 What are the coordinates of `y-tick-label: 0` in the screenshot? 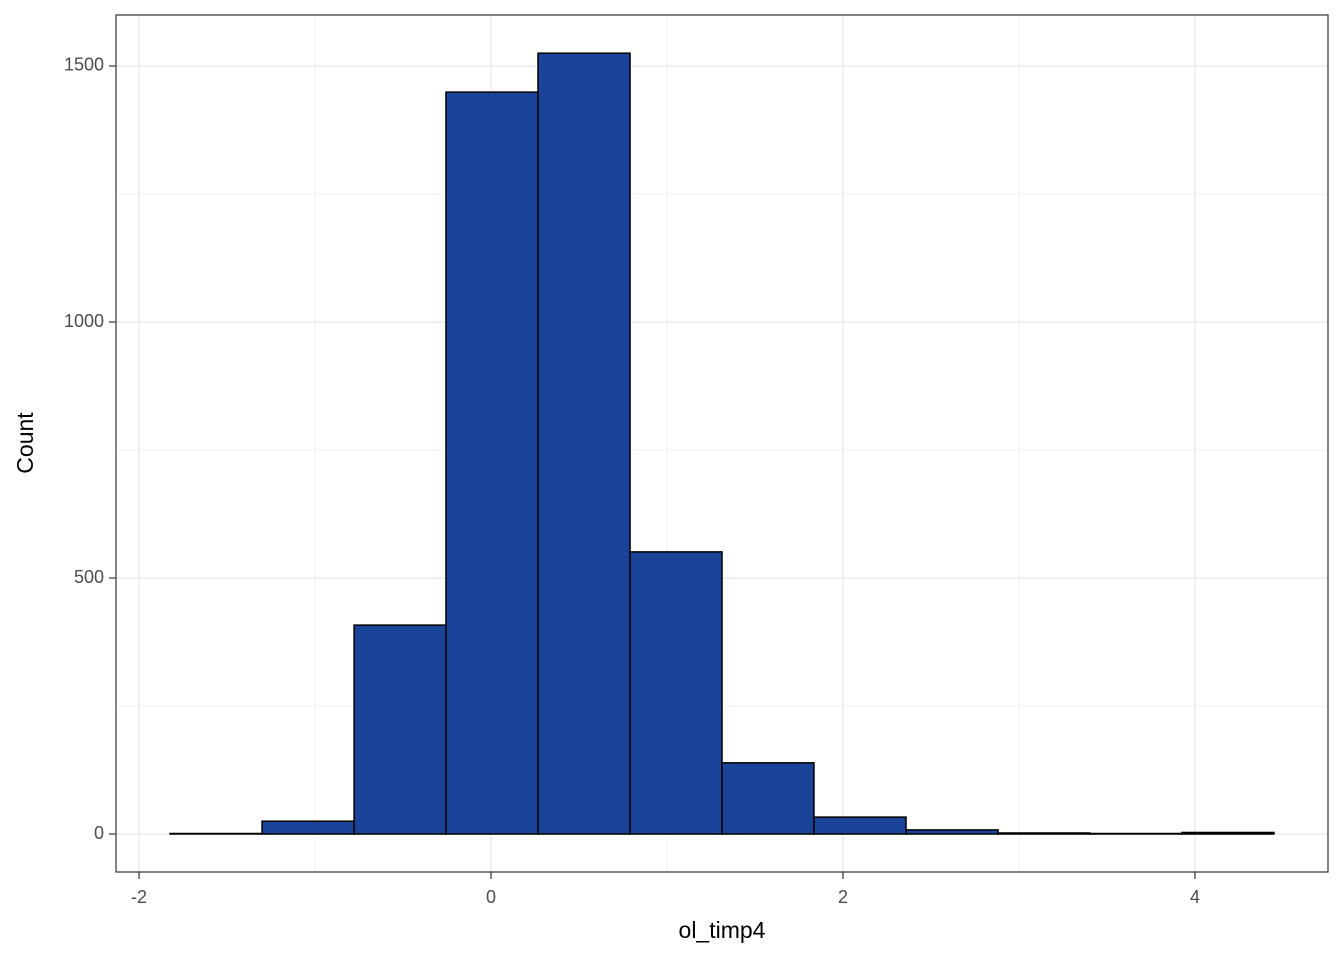 It's located at (99, 833).